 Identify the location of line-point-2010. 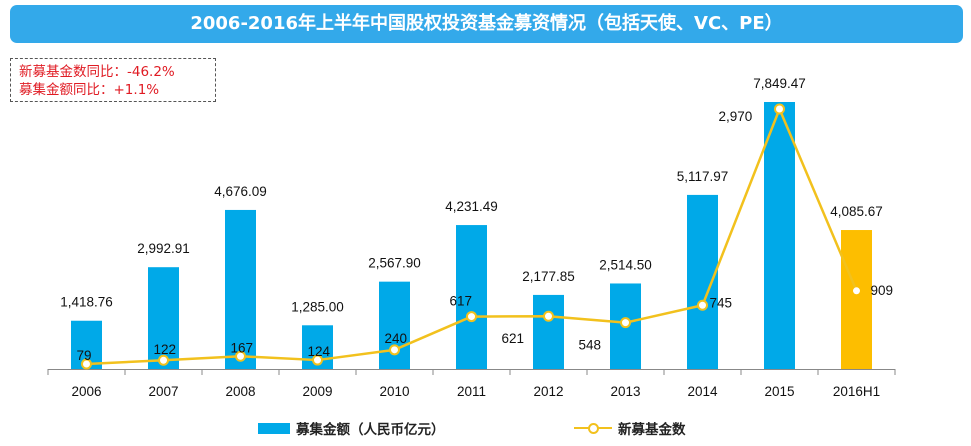
(394, 350).